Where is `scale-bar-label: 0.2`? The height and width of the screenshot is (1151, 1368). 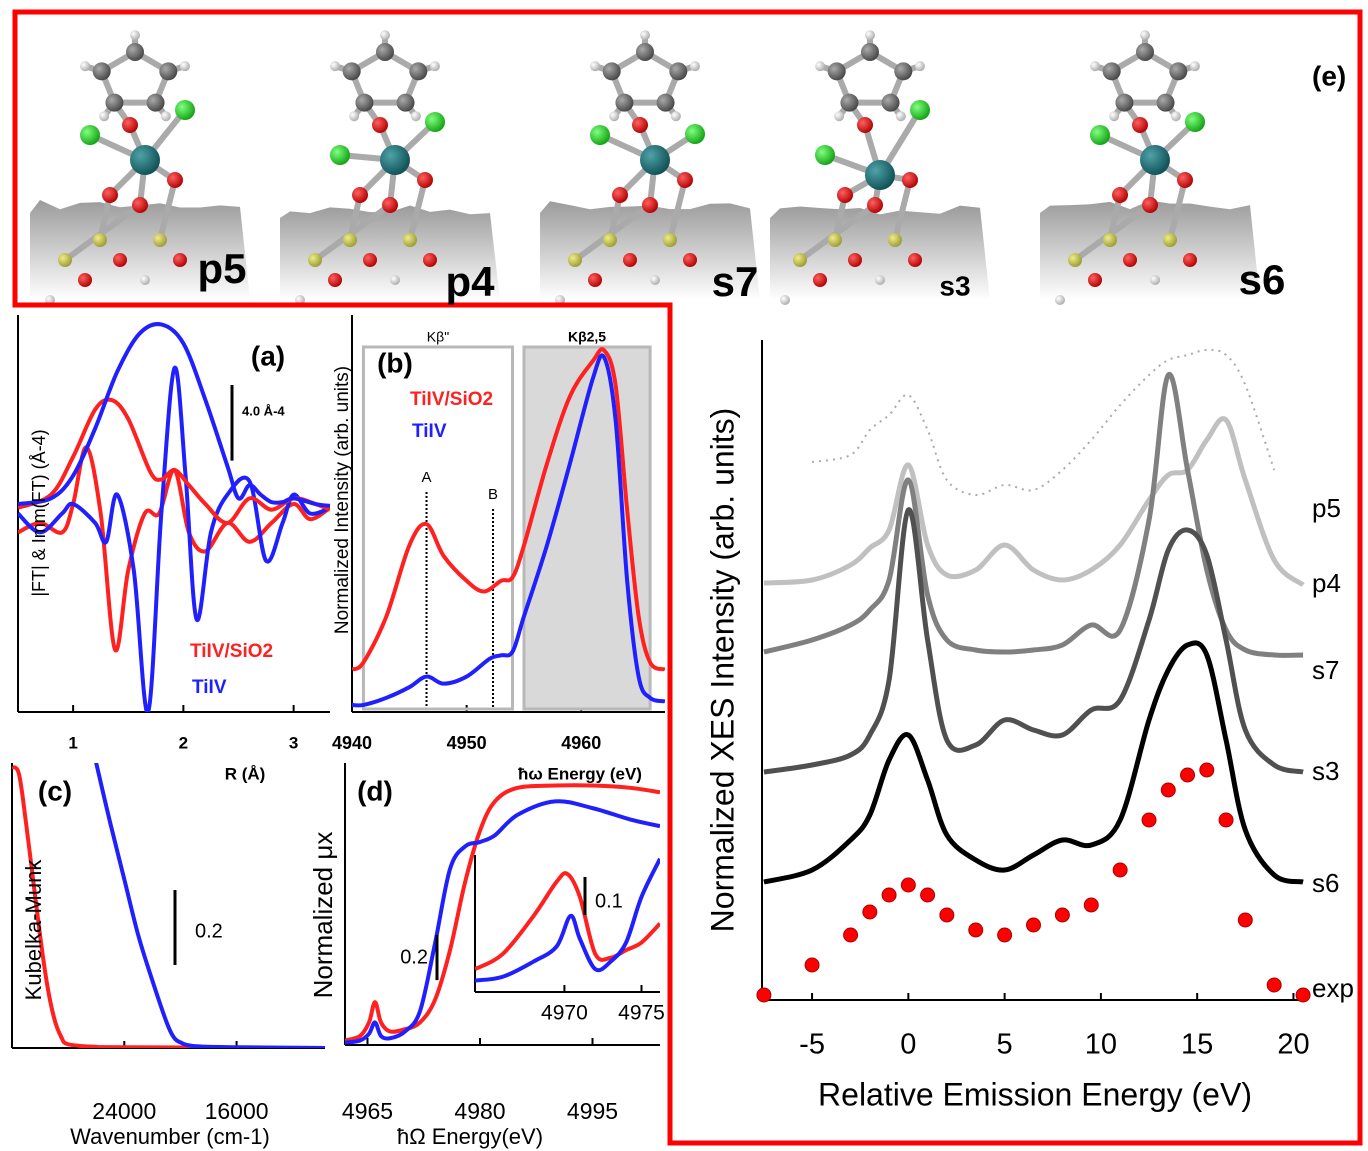
scale-bar-label: 0.2 is located at coordinates (209, 931).